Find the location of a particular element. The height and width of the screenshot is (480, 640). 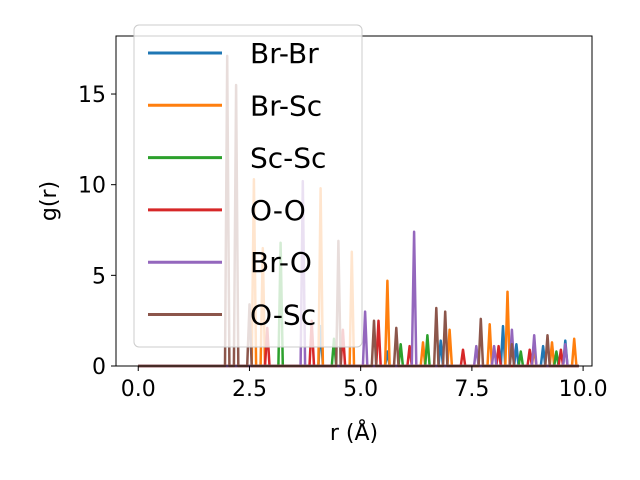

x-tick-label: 0.0 is located at coordinates (138, 389).